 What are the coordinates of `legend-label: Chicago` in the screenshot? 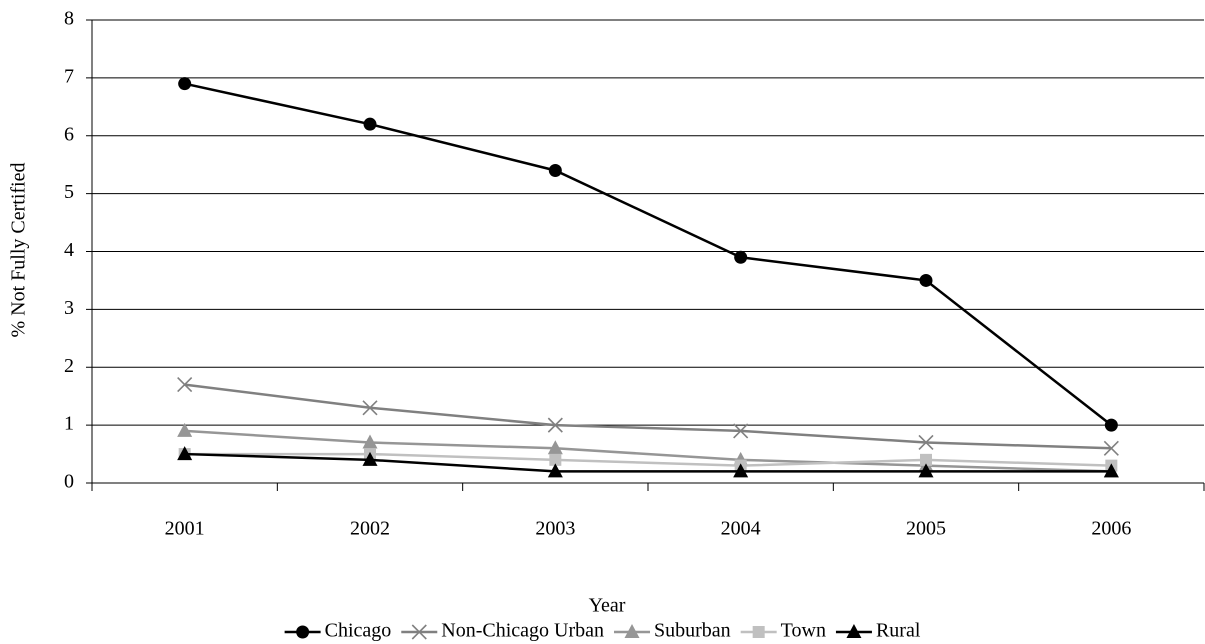 It's located at (358, 631).